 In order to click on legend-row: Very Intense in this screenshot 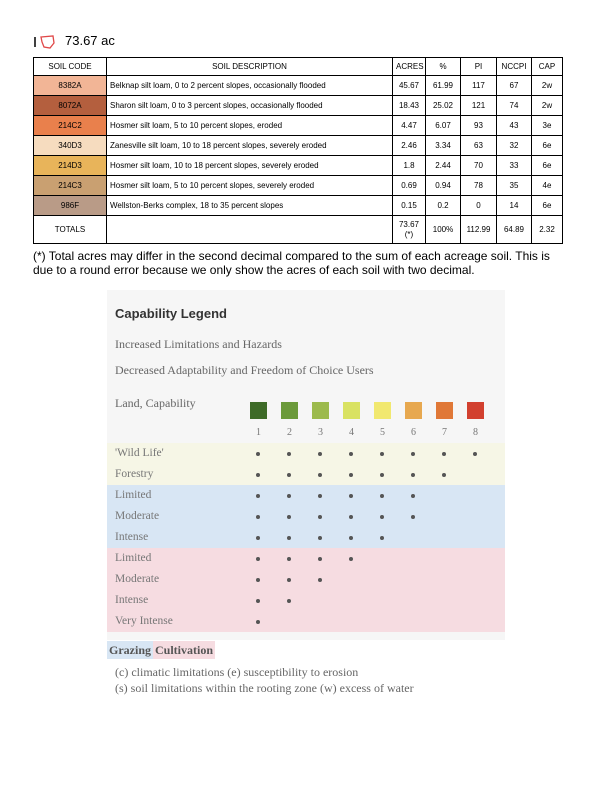, I will do `click(306, 621)`.